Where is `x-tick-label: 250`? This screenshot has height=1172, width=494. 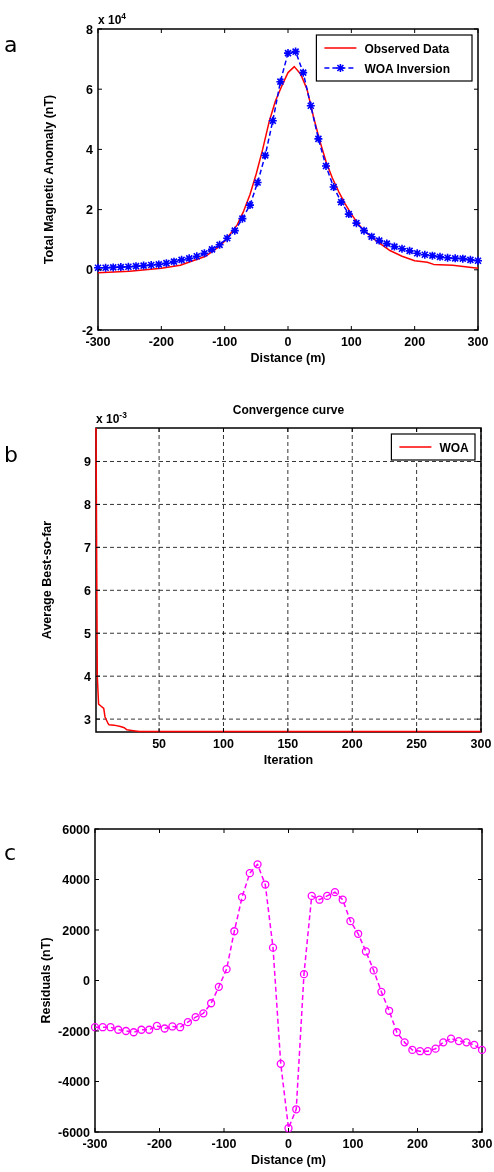 x-tick-label: 250 is located at coordinates (417, 744).